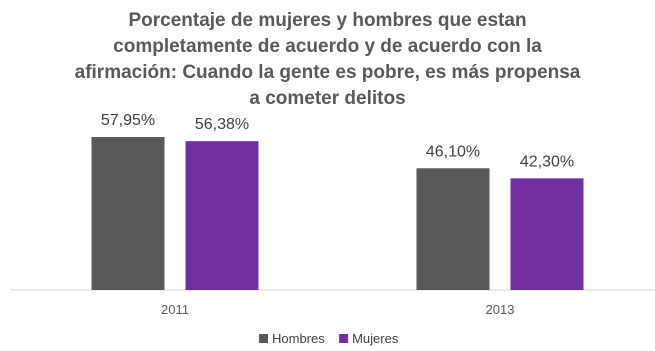  I want to click on data-label-hombres-2011: 57,95%, so click(128, 120).